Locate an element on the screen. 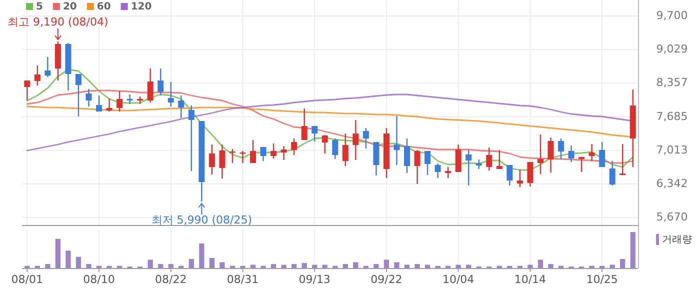  y-tick-label: 8,357 is located at coordinates (672, 83).